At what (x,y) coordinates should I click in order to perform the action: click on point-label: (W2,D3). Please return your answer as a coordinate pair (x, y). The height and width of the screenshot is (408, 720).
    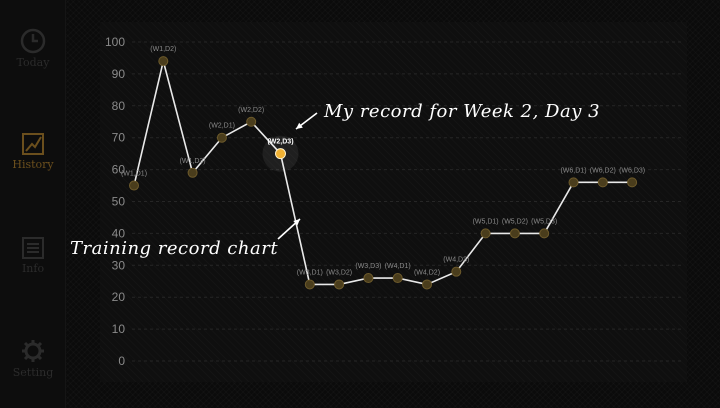
    Looking at the image, I should click on (280, 142).